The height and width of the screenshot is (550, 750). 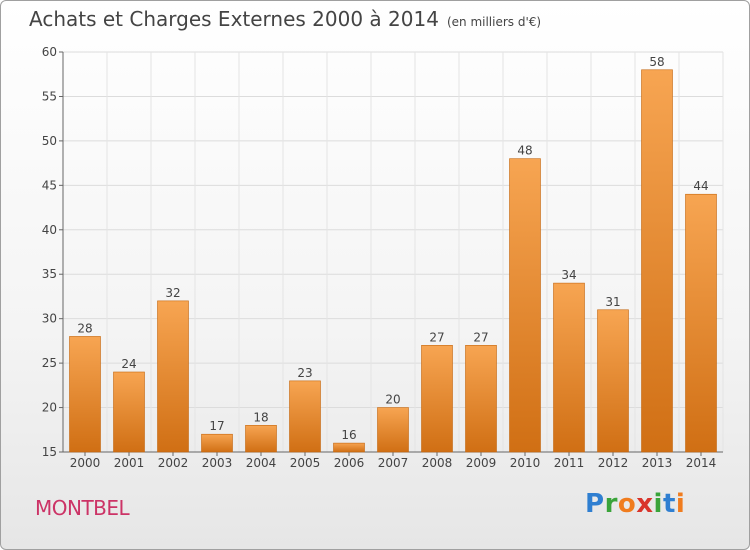 What do you see at coordinates (669, 504) in the screenshot?
I see `logo-letter: t` at bounding box center [669, 504].